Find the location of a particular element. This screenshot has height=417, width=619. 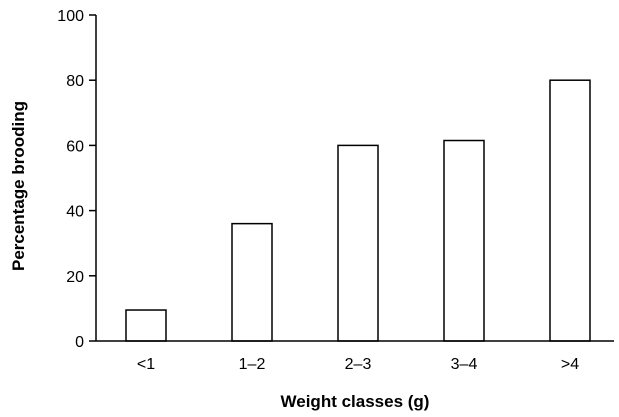

y-tick-label: 80 is located at coordinates (75, 81).